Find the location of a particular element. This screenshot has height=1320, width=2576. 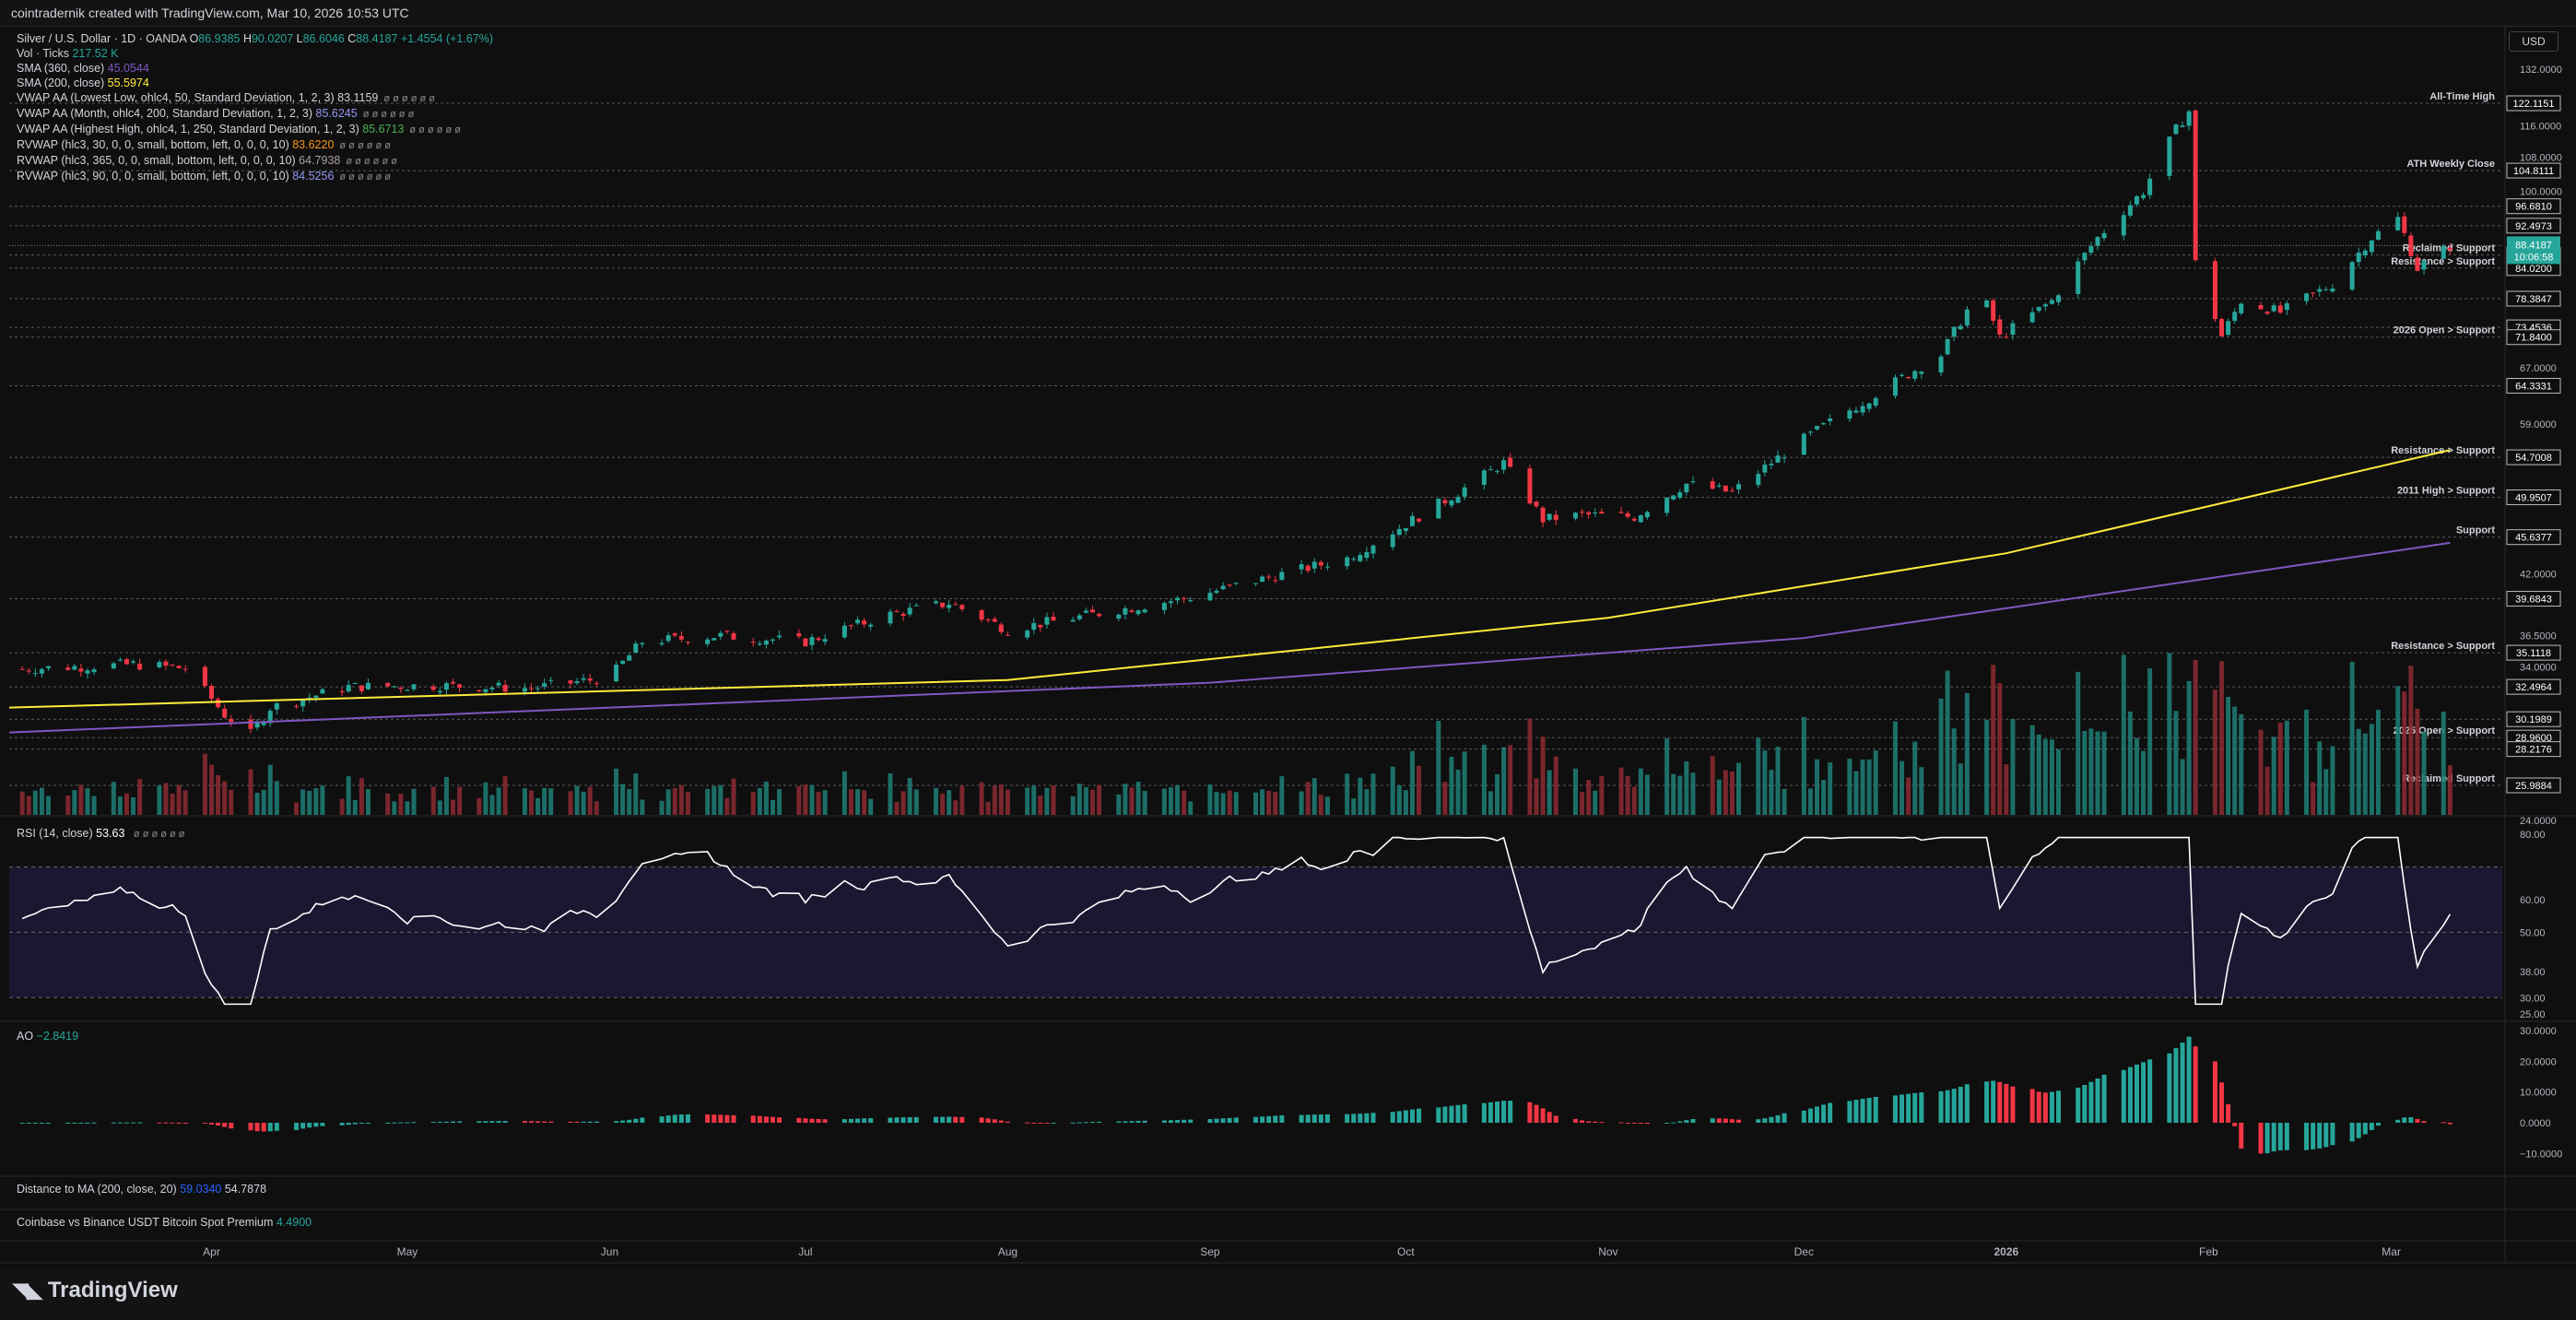

price-level-value: 45.6377 is located at coordinates (2533, 538).